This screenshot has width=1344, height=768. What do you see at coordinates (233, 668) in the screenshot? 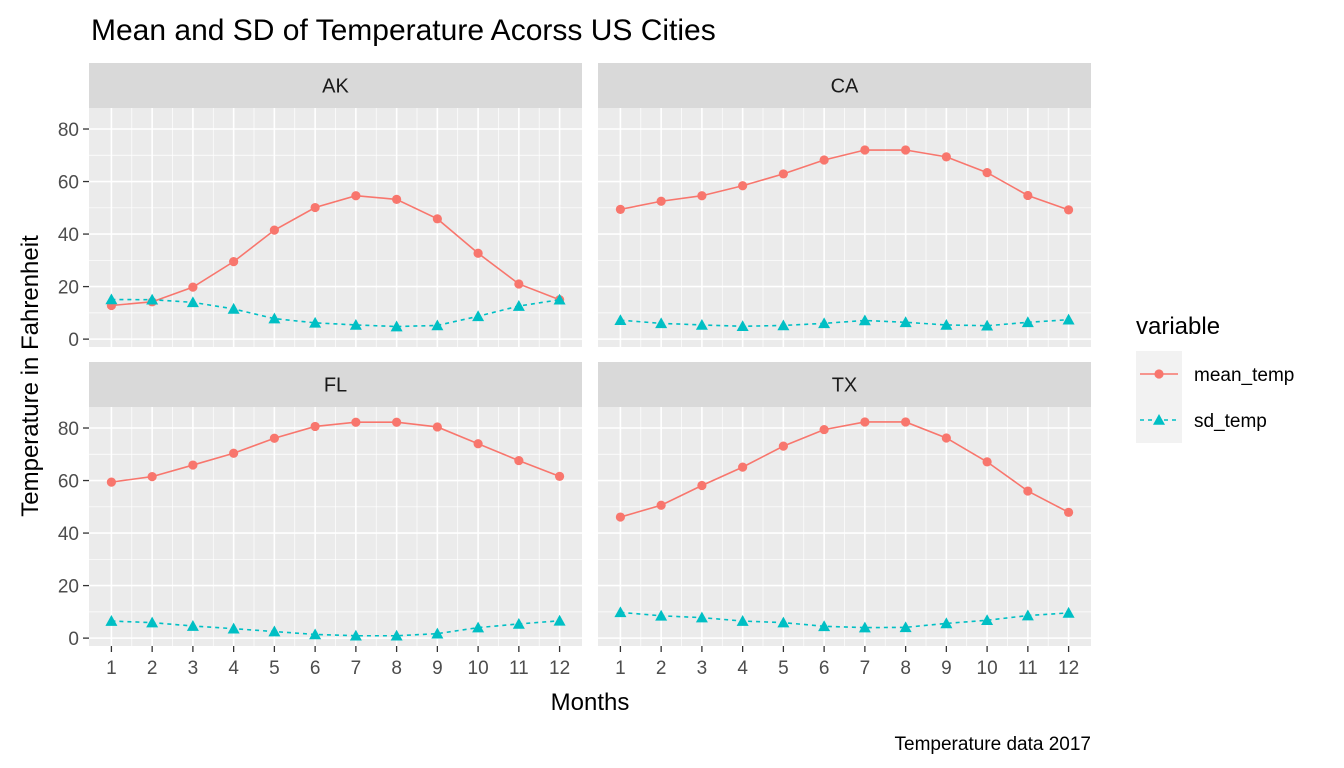
I see `x-tick-label: 4` at bounding box center [233, 668].